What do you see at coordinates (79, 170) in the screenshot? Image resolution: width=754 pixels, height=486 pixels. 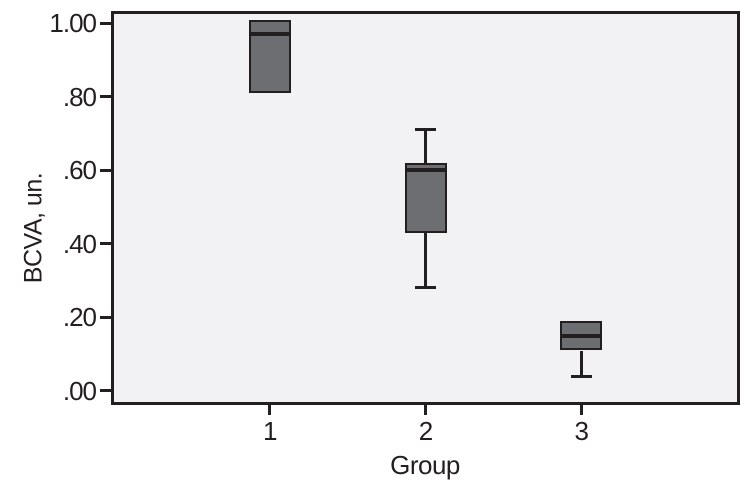 I see `y-tick-label: .60` at bounding box center [79, 170].